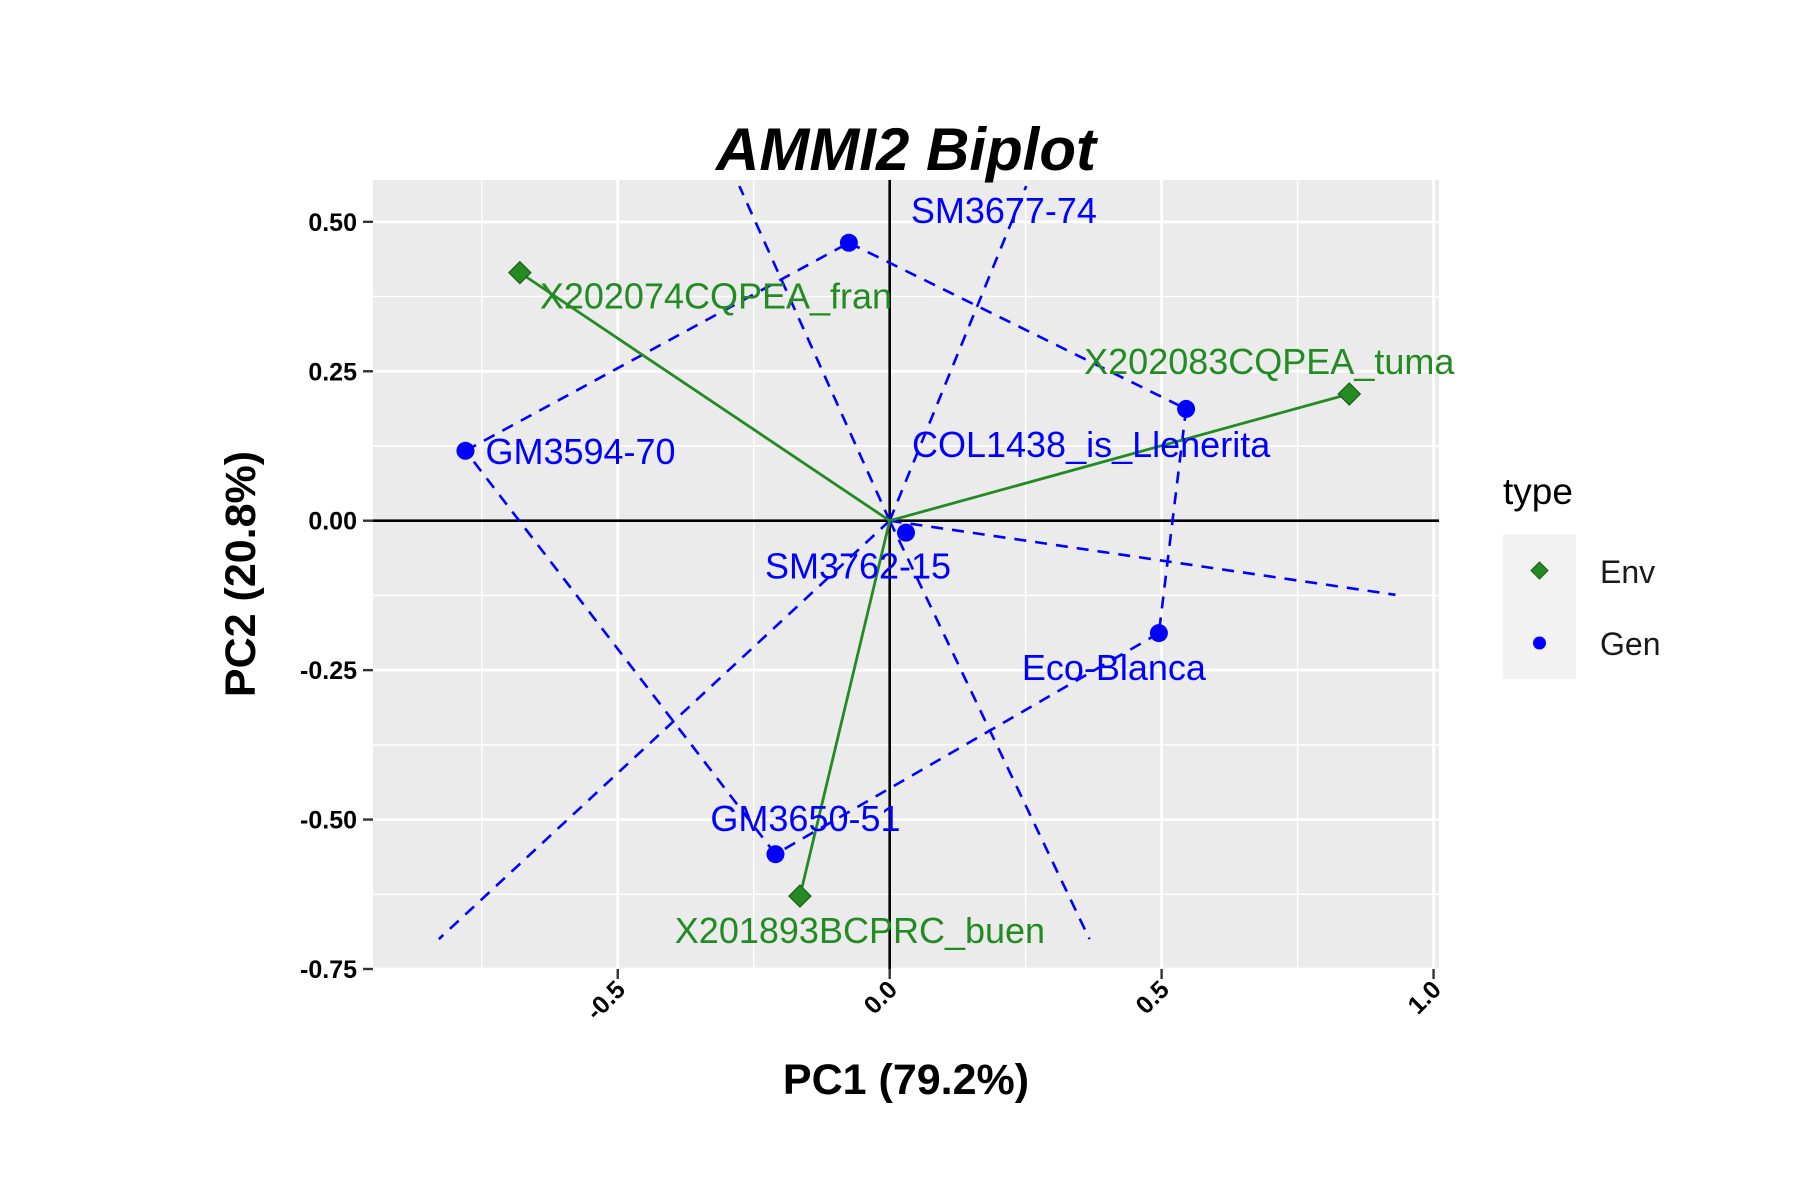 The width and height of the screenshot is (1800, 1200). Describe the element at coordinates (805, 818) in the screenshot. I see `gen-label: GM3650-51` at that location.